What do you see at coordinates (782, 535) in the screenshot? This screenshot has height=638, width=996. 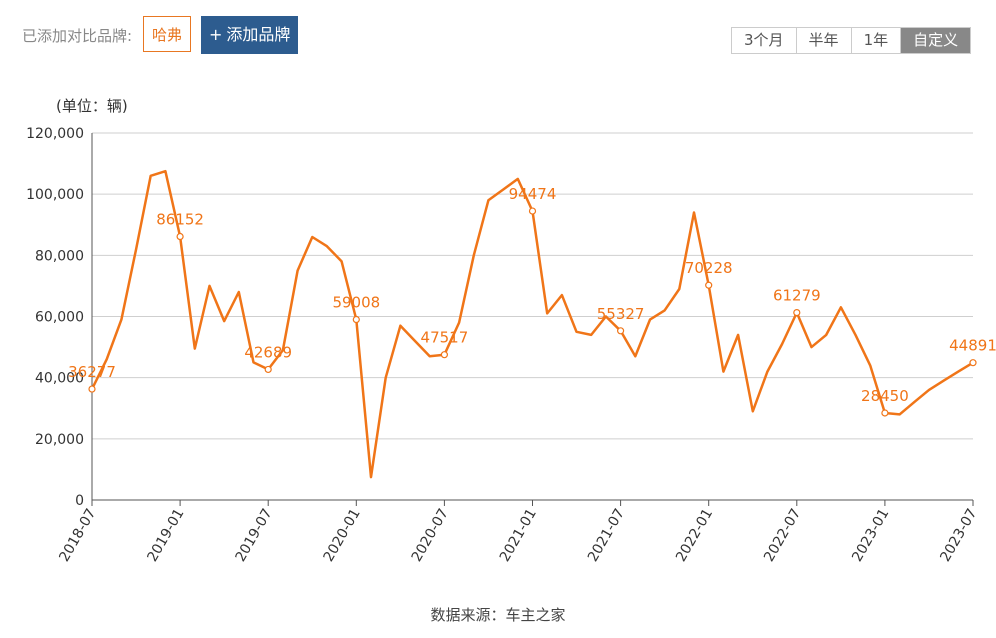 I see `x-tick-label: 2022-07` at bounding box center [782, 535].